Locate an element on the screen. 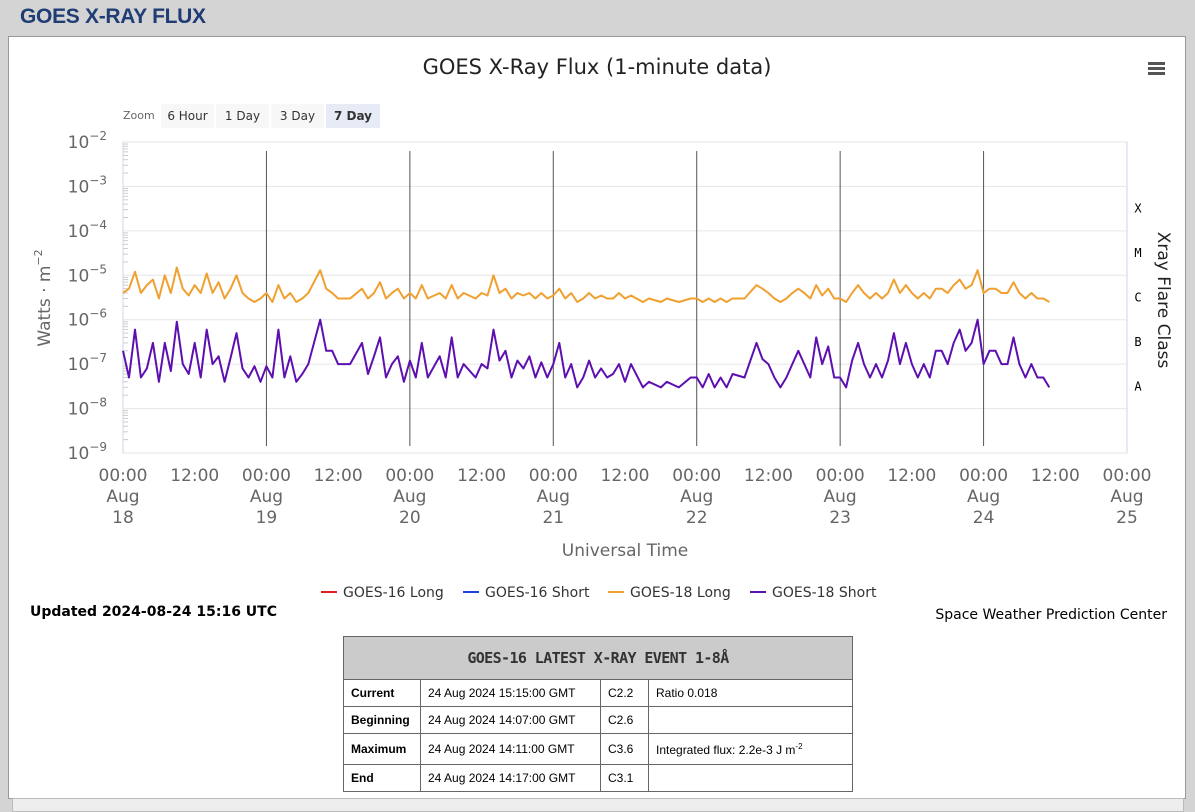  table-row: Beginning 24 Aug 2024 14:07:00 GMT C2.6 is located at coordinates (598, 720).